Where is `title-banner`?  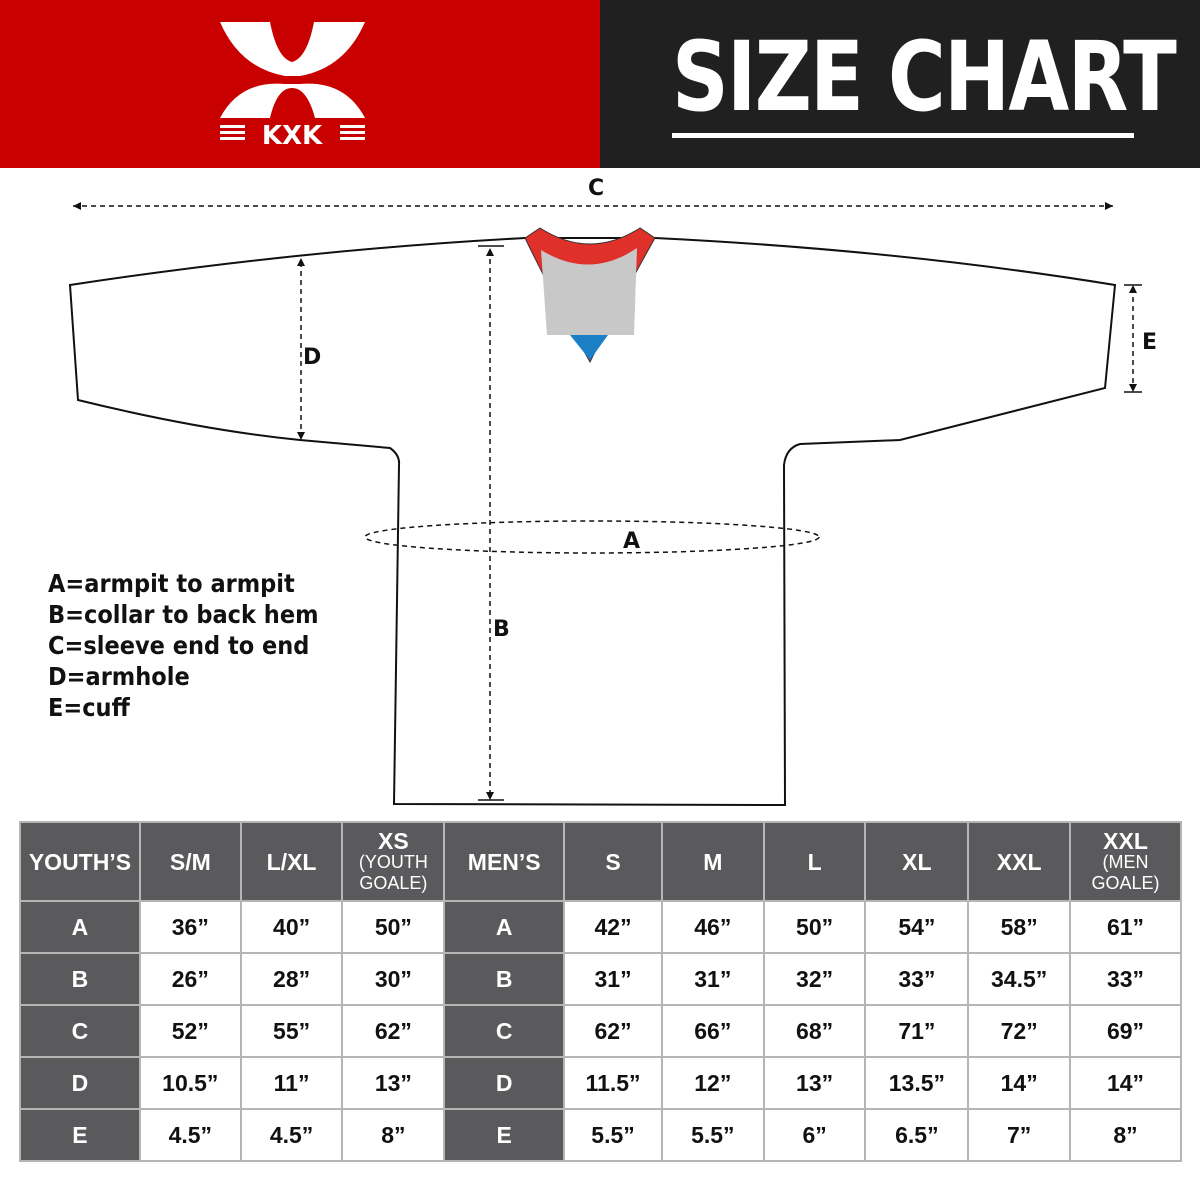 title-banner is located at coordinates (900, 84).